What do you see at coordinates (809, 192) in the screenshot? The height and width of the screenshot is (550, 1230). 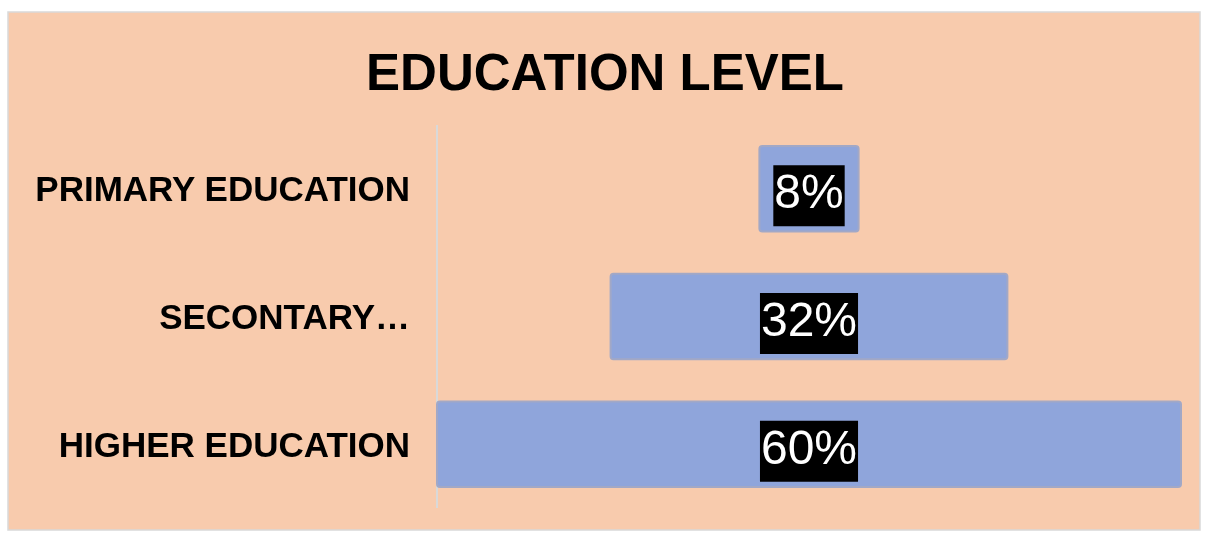 I see `data-label: 8%` at bounding box center [809, 192].